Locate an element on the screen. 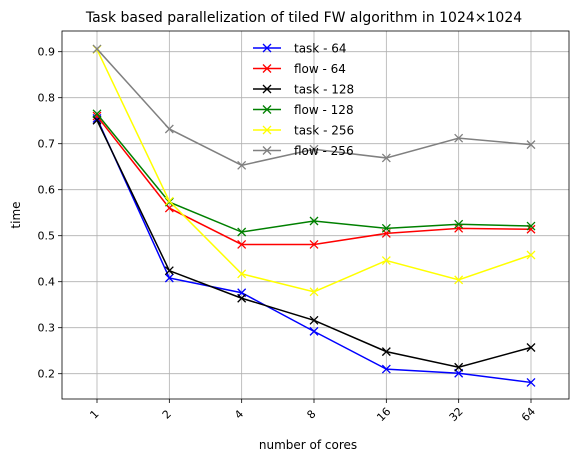 The image size is (581, 461). legend-label: task - 64 is located at coordinates (320, 49).